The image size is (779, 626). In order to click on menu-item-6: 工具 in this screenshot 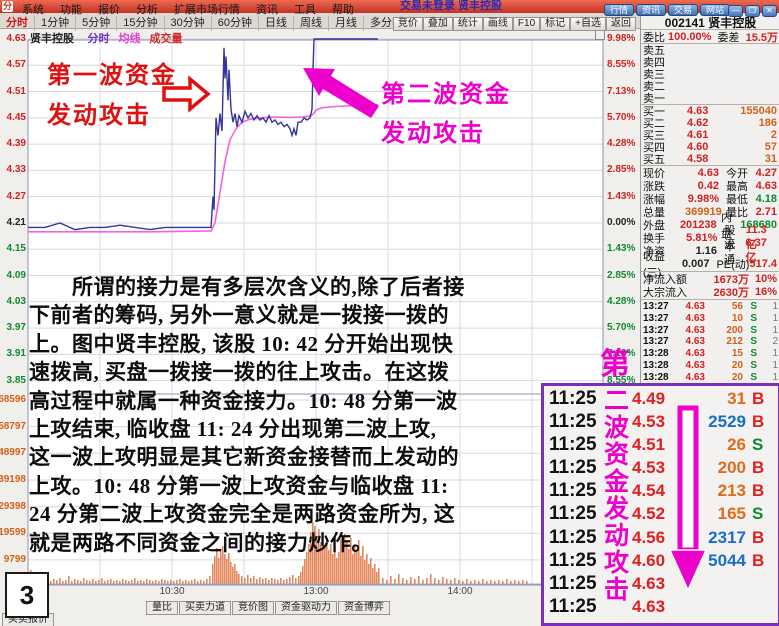, I will do `click(305, 10)`.